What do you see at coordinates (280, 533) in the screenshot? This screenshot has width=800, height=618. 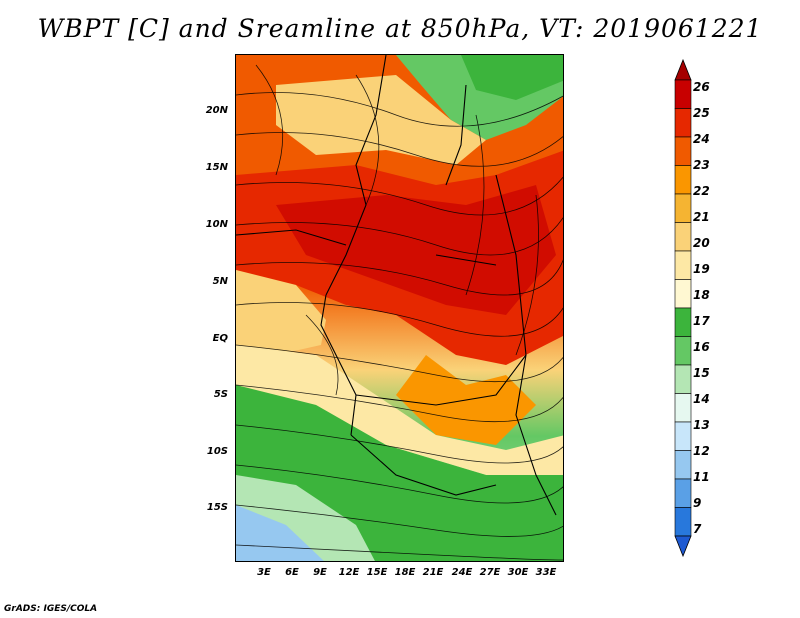 I see `field-south-blue` at bounding box center [280, 533].